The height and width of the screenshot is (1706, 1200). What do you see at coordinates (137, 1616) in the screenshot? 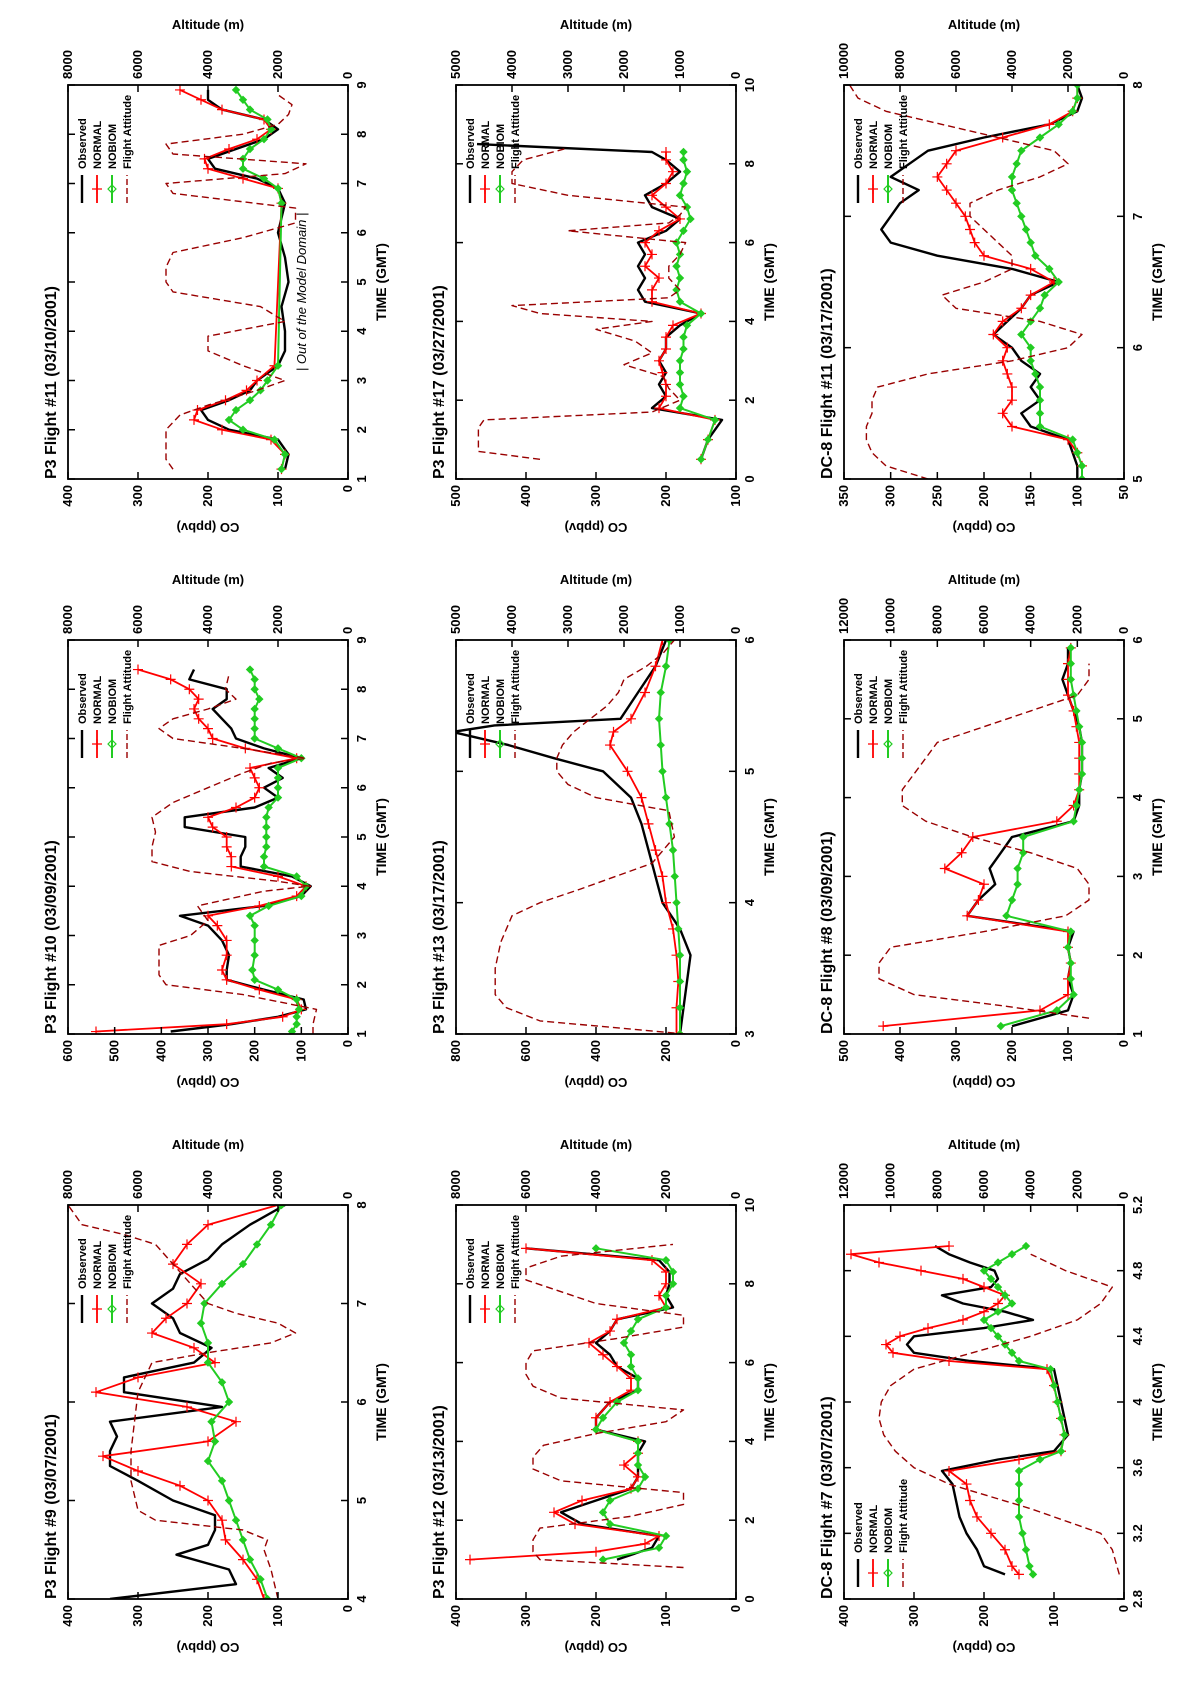
I see `y-tick-label: 300` at bounding box center [137, 1616].